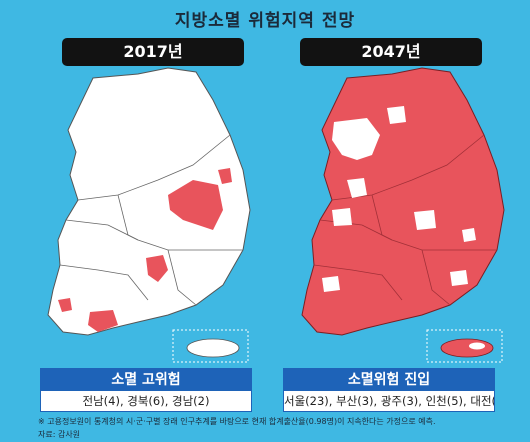 This screenshot has height=442, width=530. Describe the element at coordinates (265, 21) in the screenshot. I see `page-title: 지방소멸 위험지역 전망` at that location.